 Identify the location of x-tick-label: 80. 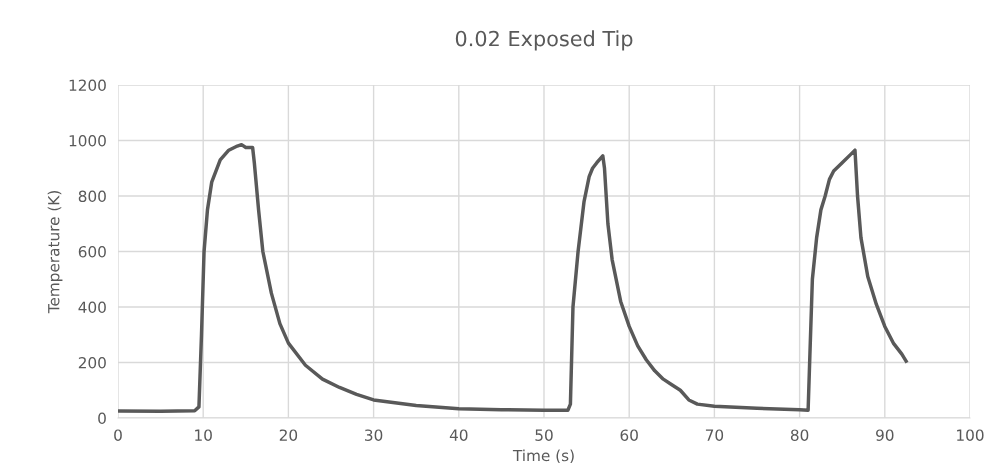
(799, 435).